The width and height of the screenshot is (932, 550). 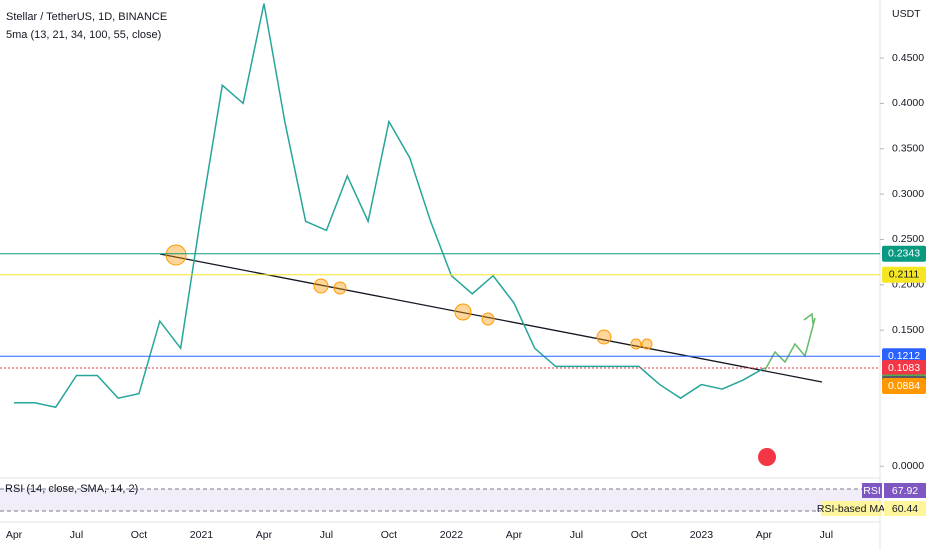 What do you see at coordinates (908, 58) in the screenshot?
I see `y-tick-label: 0.4500` at bounding box center [908, 58].